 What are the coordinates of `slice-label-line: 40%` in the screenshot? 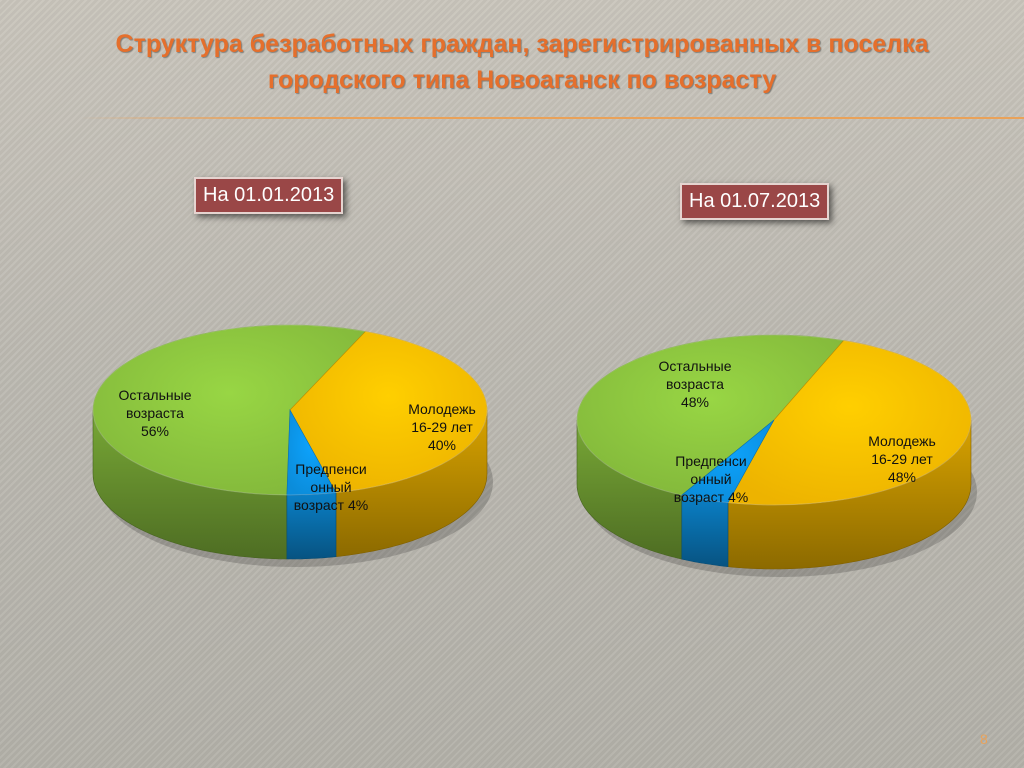 It's located at (442, 445).